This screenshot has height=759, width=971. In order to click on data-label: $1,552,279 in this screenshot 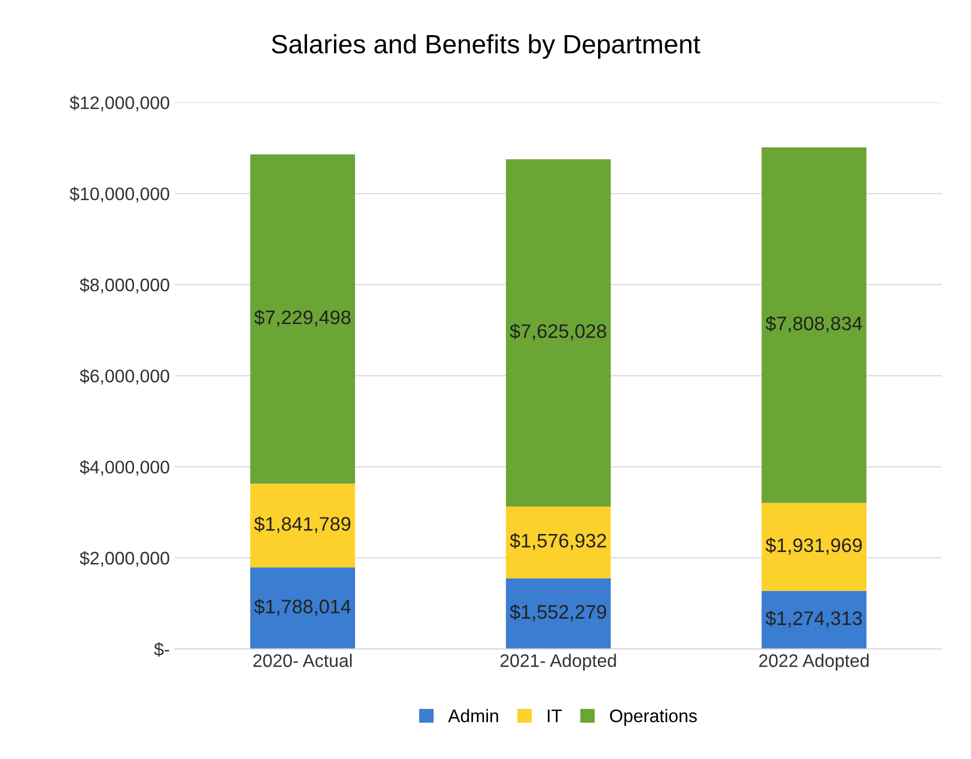, I will do `click(558, 613)`.